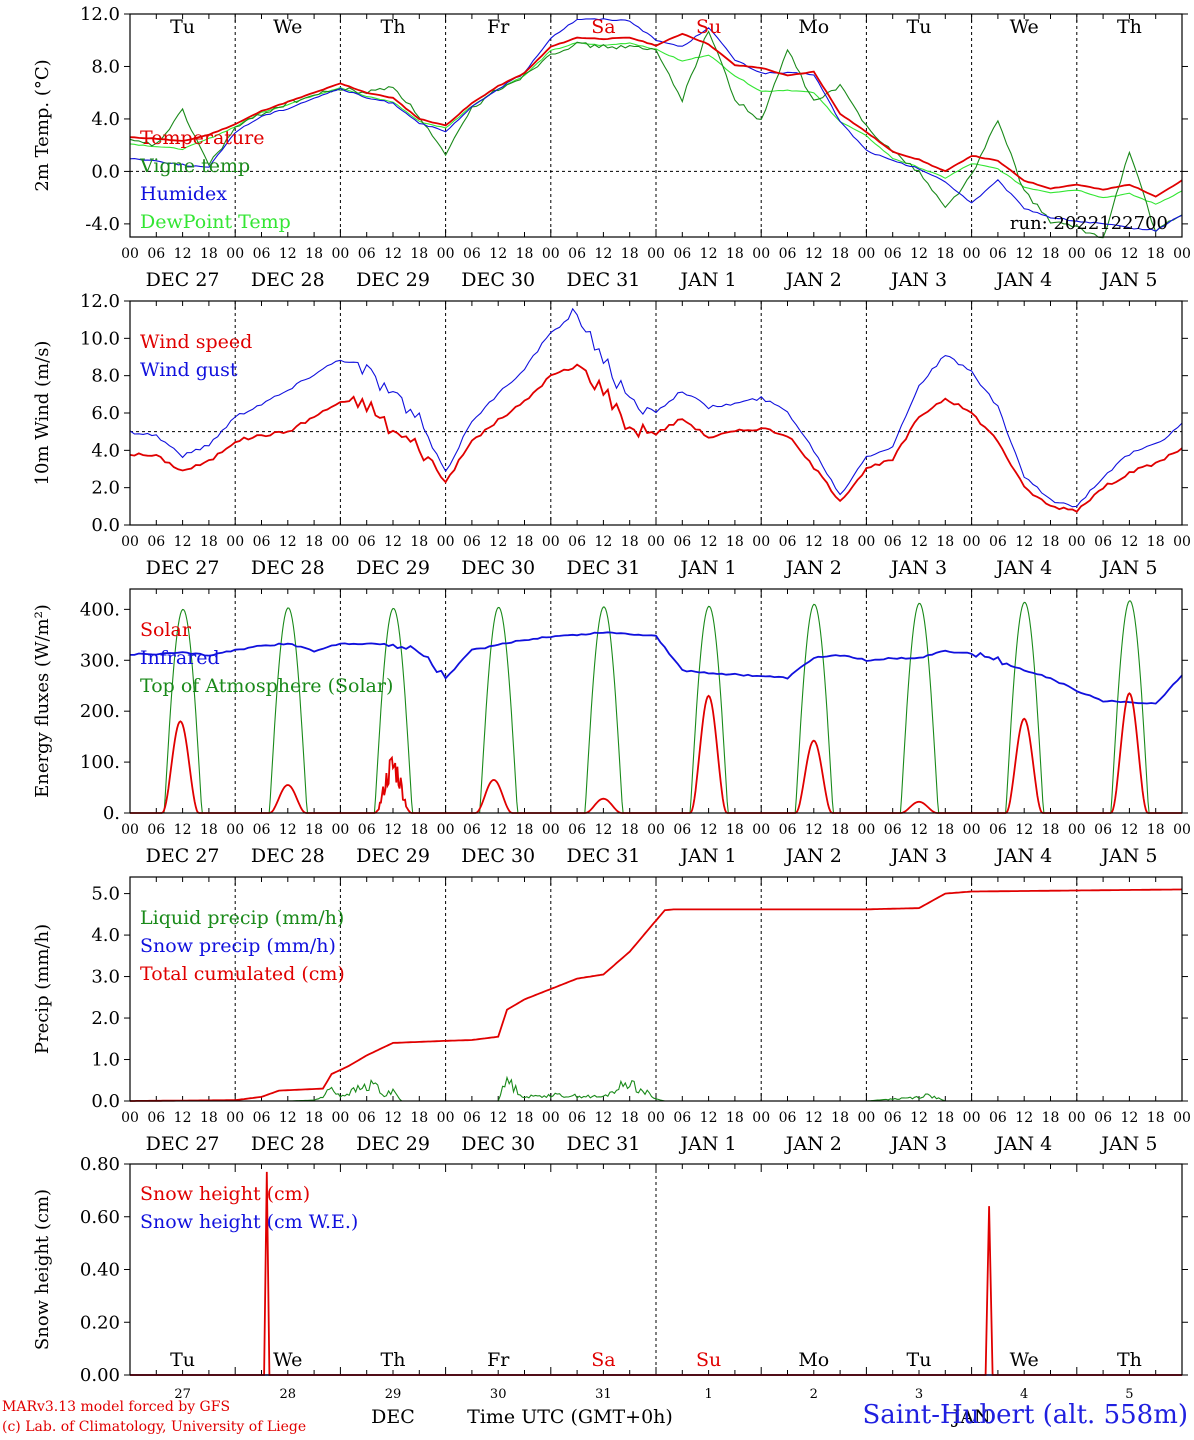 Image resolution: width=1194 pixels, height=1440 pixels. Describe the element at coordinates (603, 856) in the screenshot. I see `date-label: DEC 31` at that location.